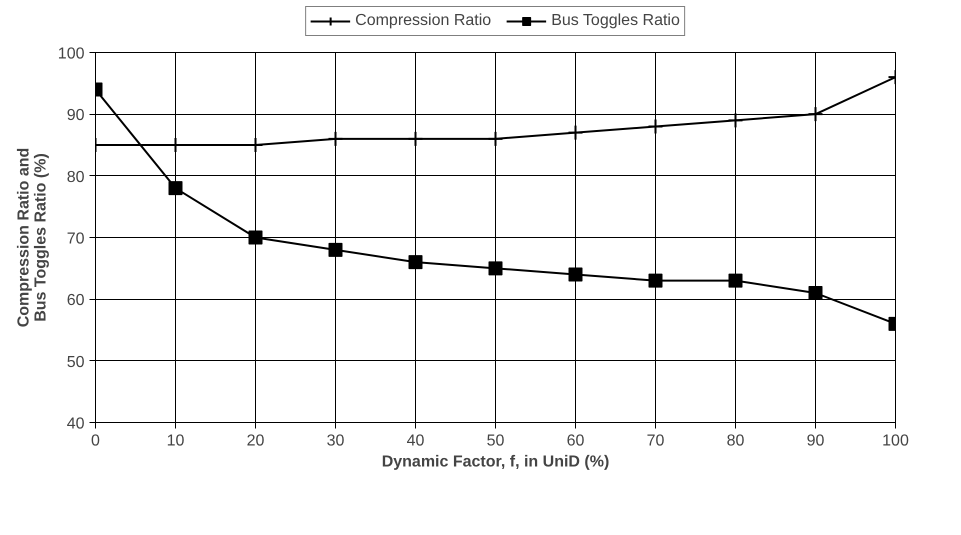  What do you see at coordinates (33, 238) in the screenshot?
I see `y-axis-title: Compression Ratio and Bus Toggles Ratio (%)` at bounding box center [33, 238].